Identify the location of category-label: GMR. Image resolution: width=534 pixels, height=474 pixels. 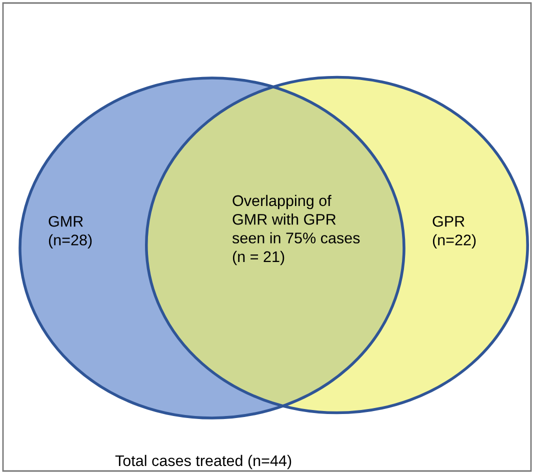
(65, 221).